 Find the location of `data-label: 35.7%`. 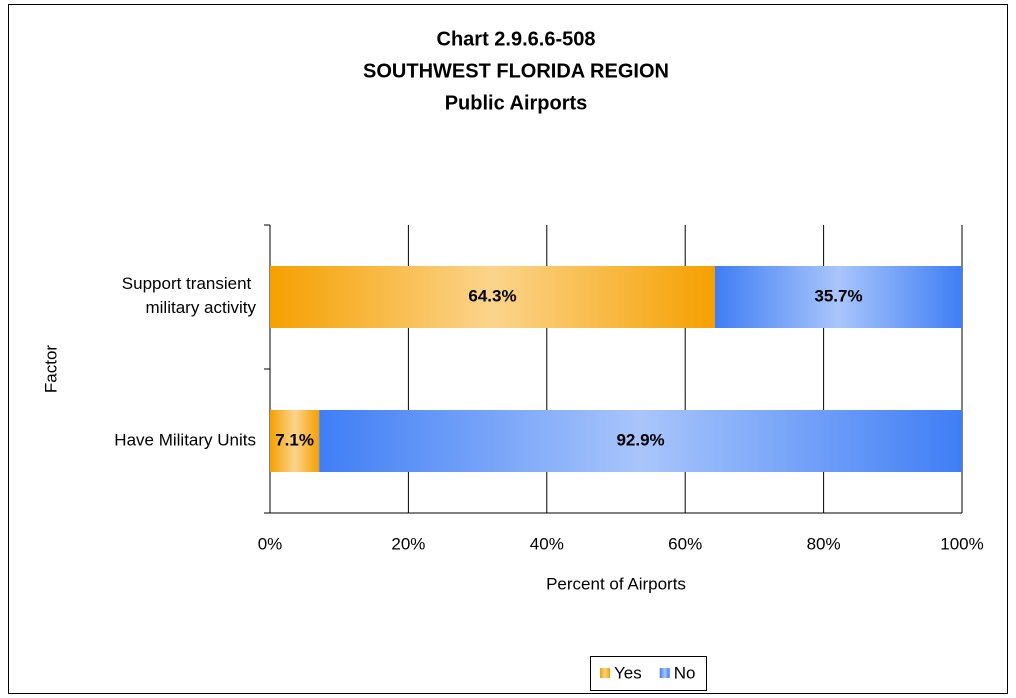

data-label: 35.7% is located at coordinates (838, 295).